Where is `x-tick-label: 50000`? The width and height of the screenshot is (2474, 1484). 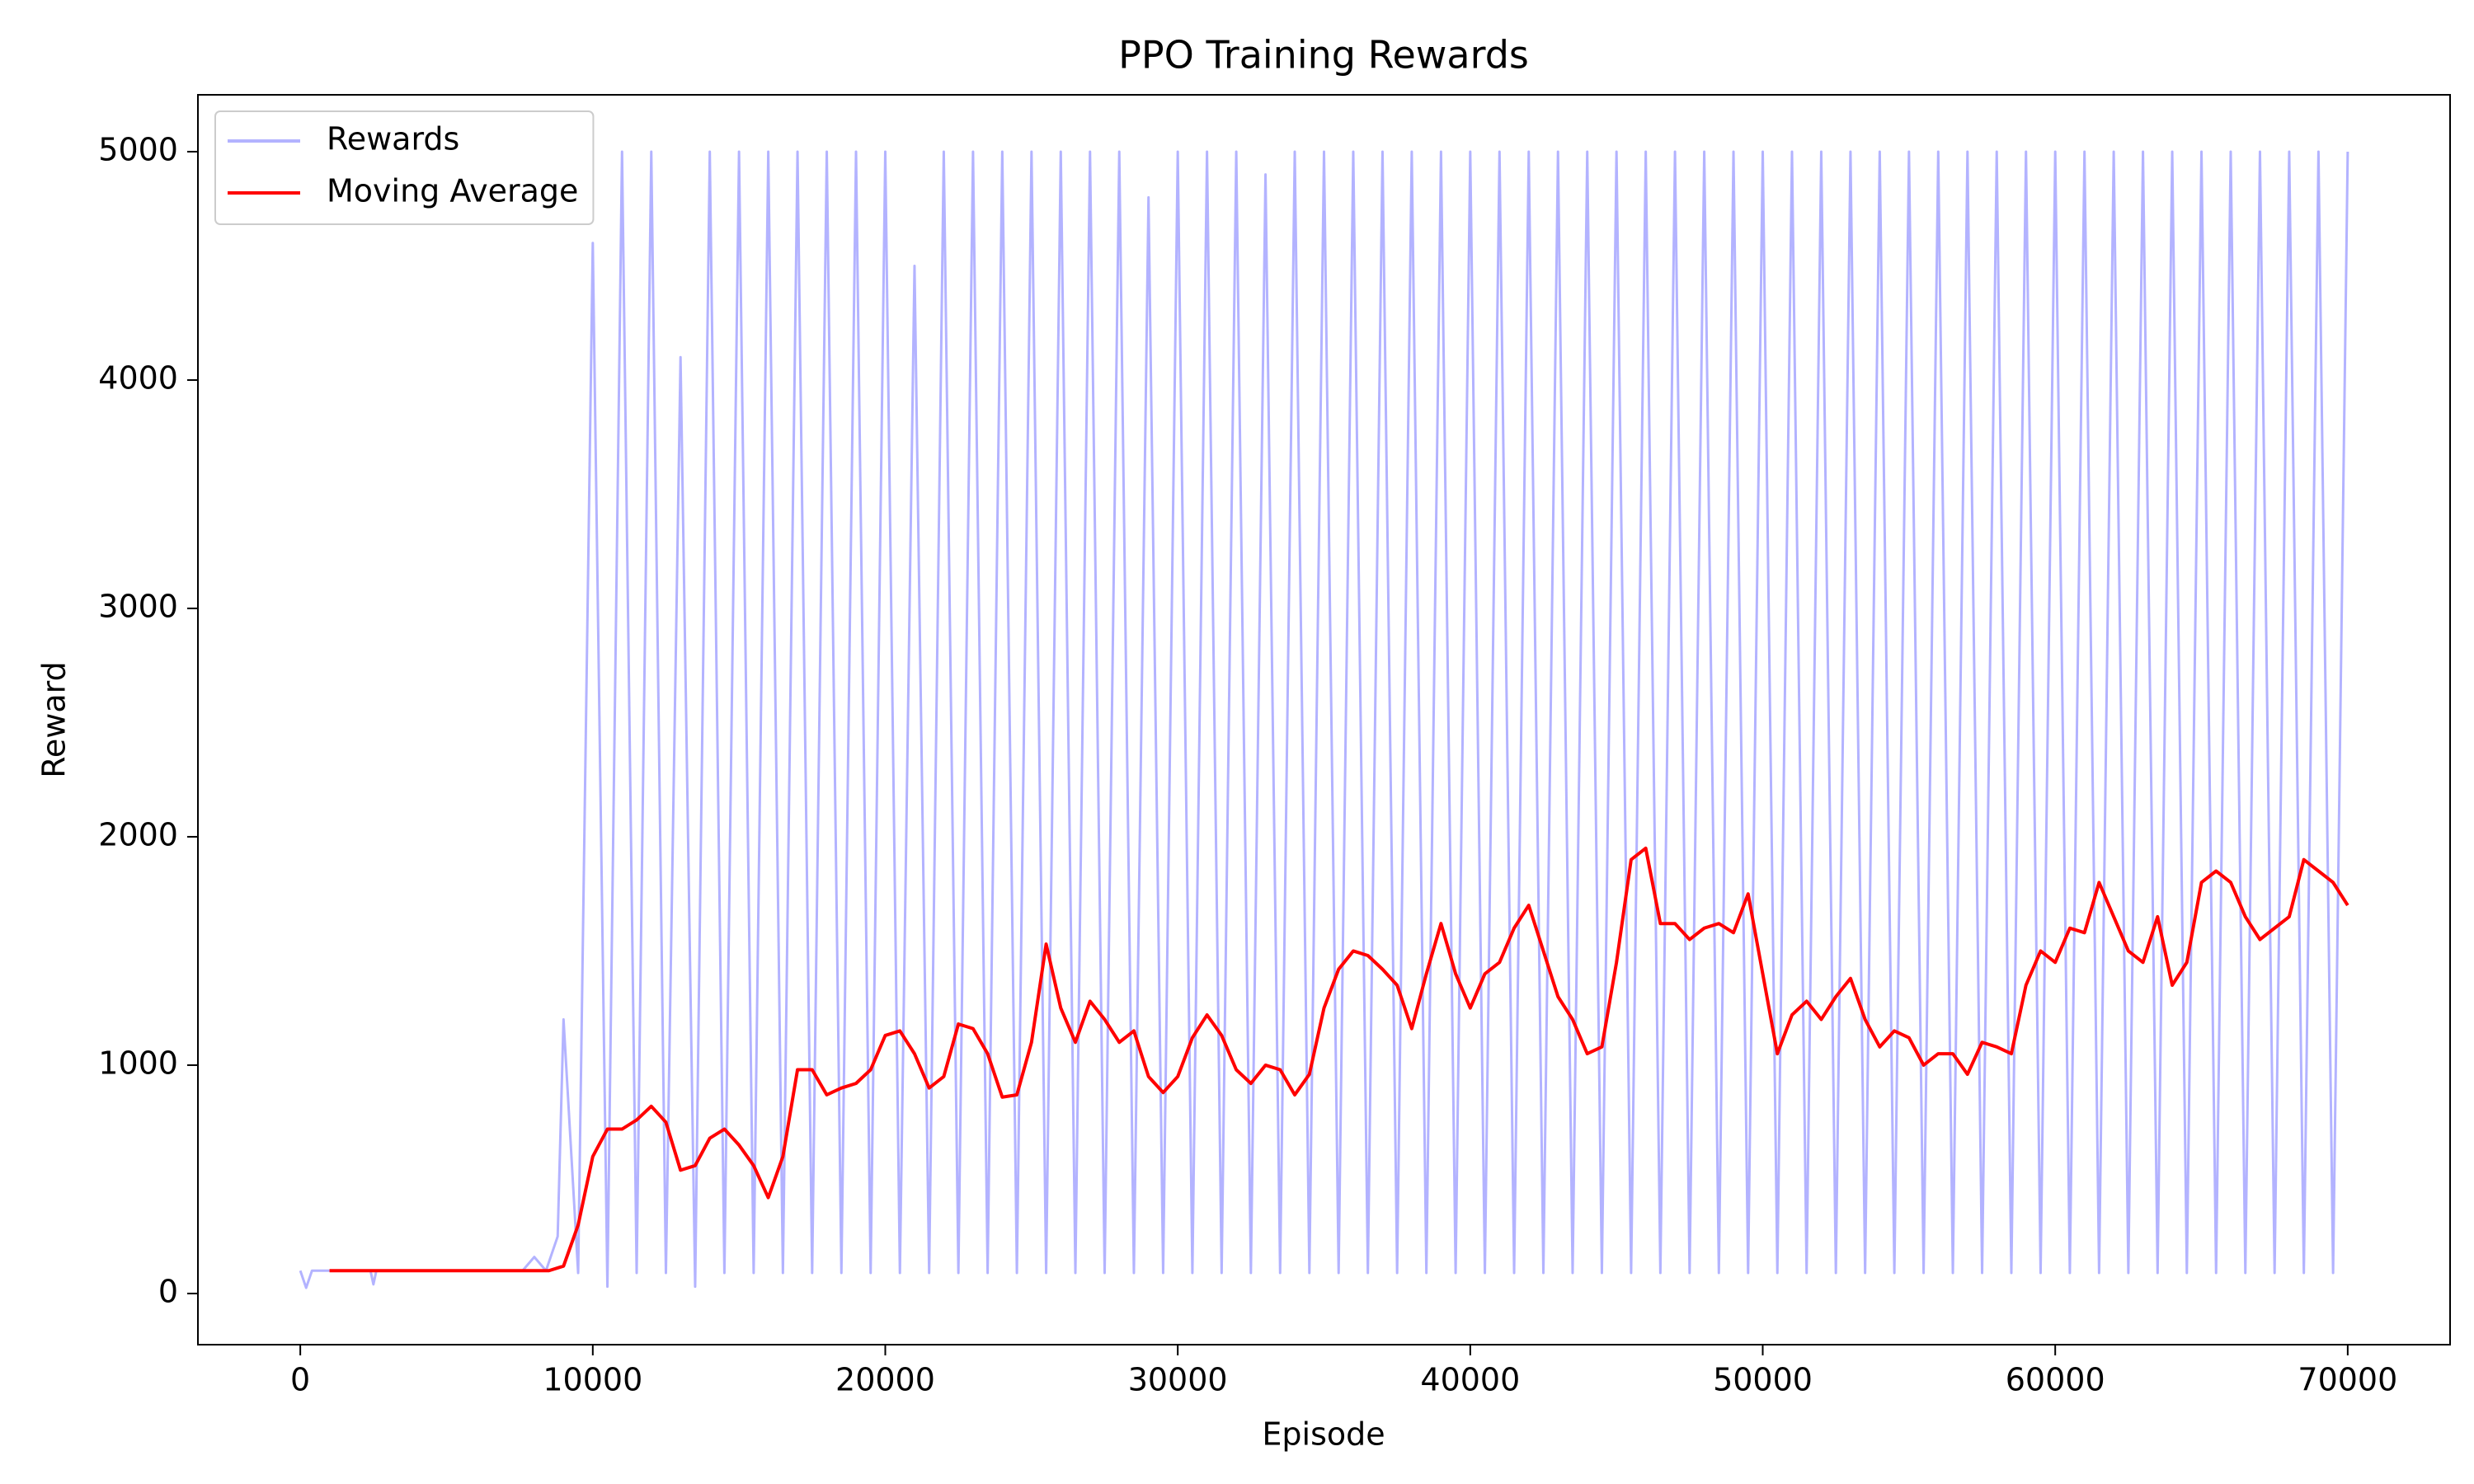 x-tick-label: 50000 is located at coordinates (1763, 1380).